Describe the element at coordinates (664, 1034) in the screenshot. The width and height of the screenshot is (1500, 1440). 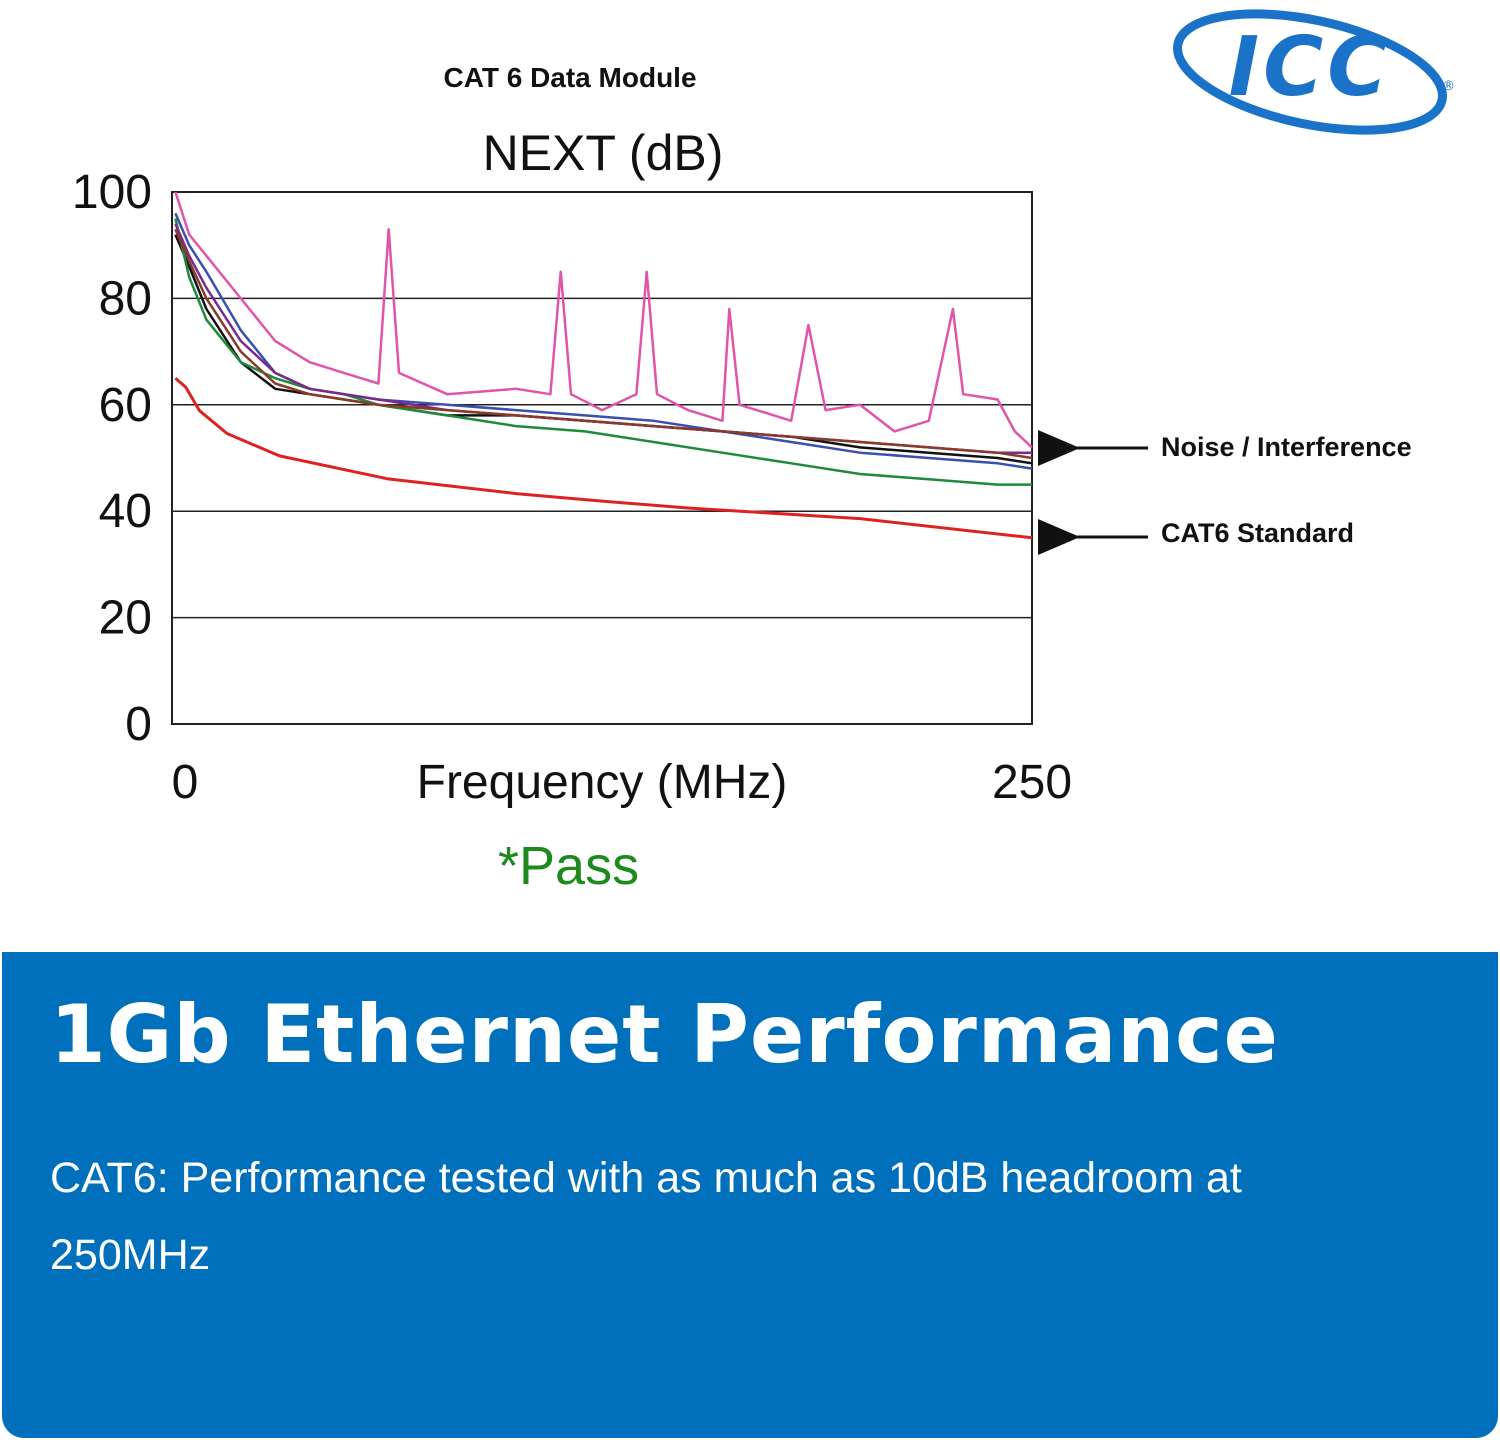
I see `banner-title: 1Gb Ethernet Performance` at that location.